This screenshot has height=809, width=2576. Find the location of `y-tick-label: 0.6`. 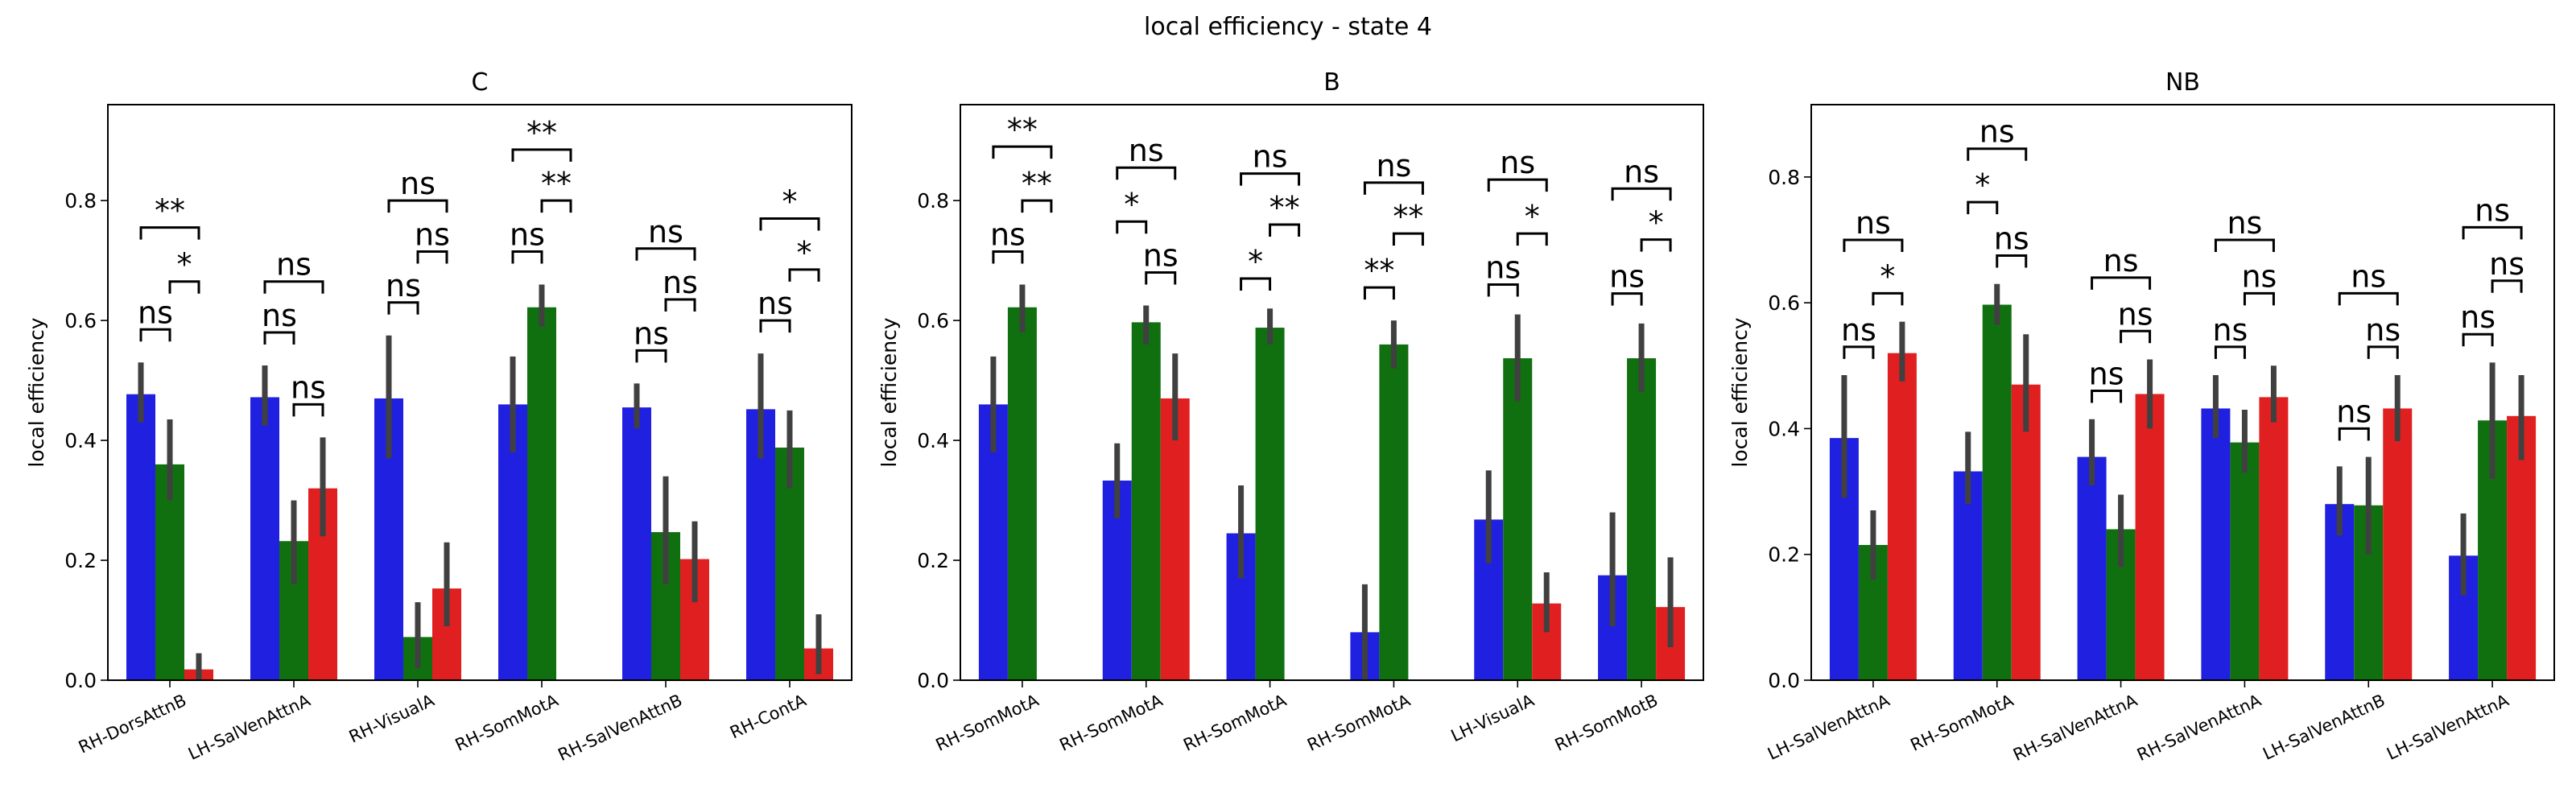

y-tick-label: 0.6 is located at coordinates (80, 320).